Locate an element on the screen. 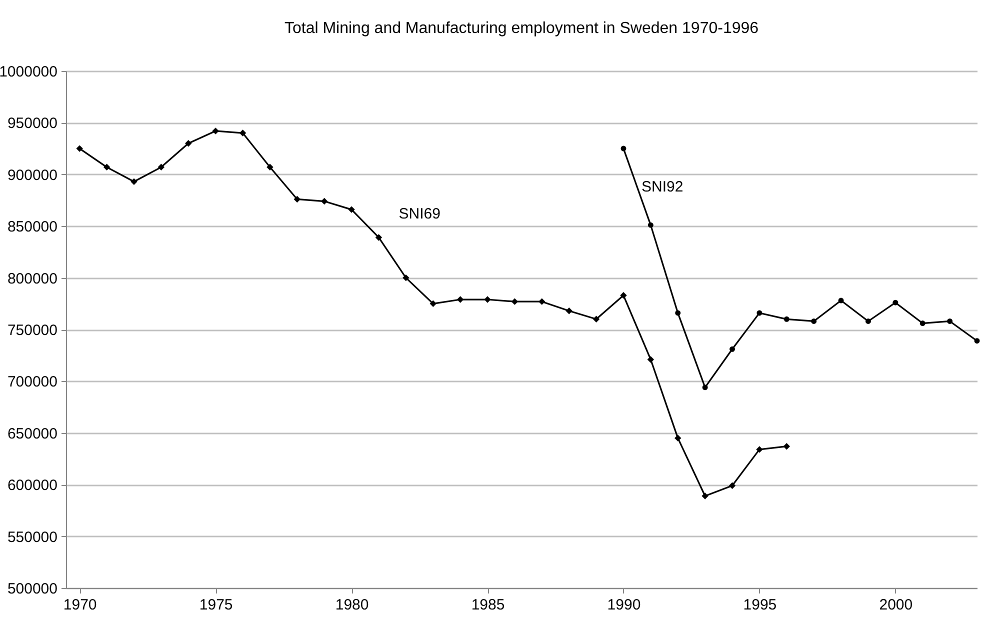 This screenshot has width=981, height=626. x-tick-label: 1975 is located at coordinates (216, 605).